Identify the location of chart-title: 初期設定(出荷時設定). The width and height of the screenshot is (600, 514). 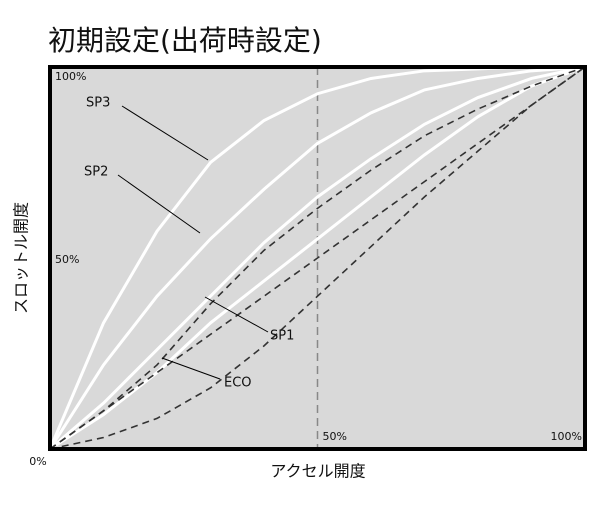
(185, 40).